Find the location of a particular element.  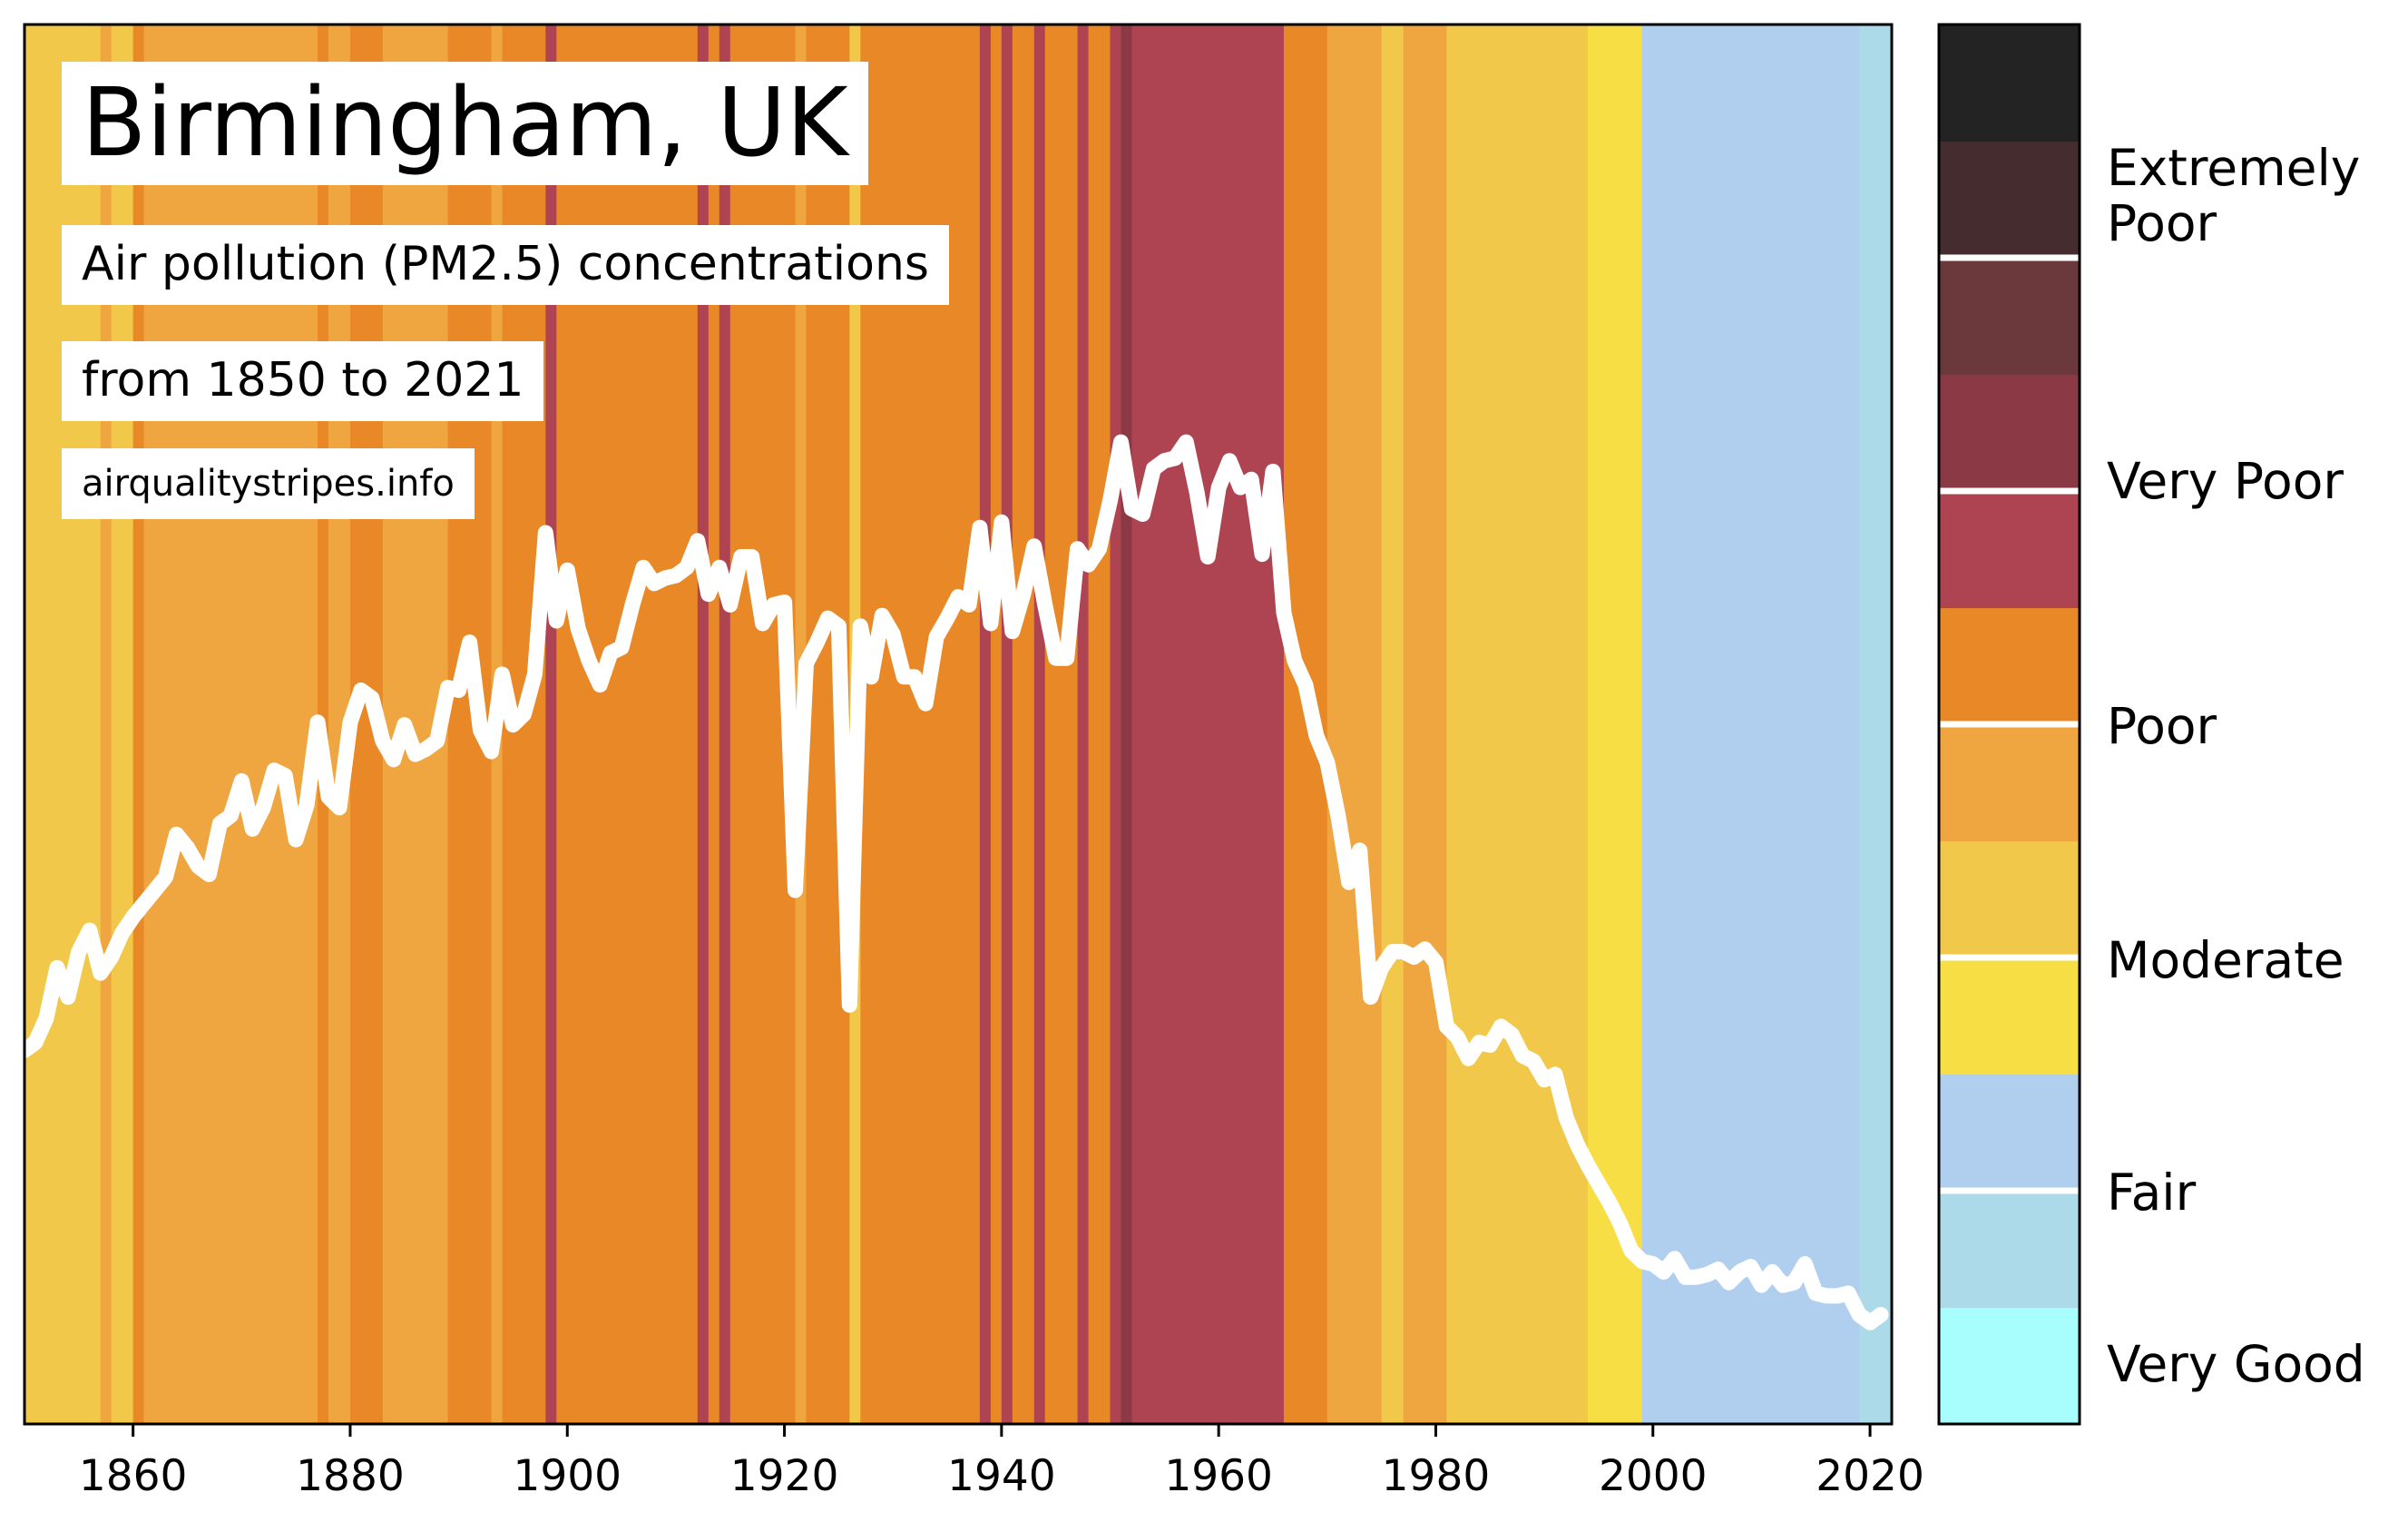

chart-subtitle: Air pollution (PM2.5) concentrations is located at coordinates (505, 265).